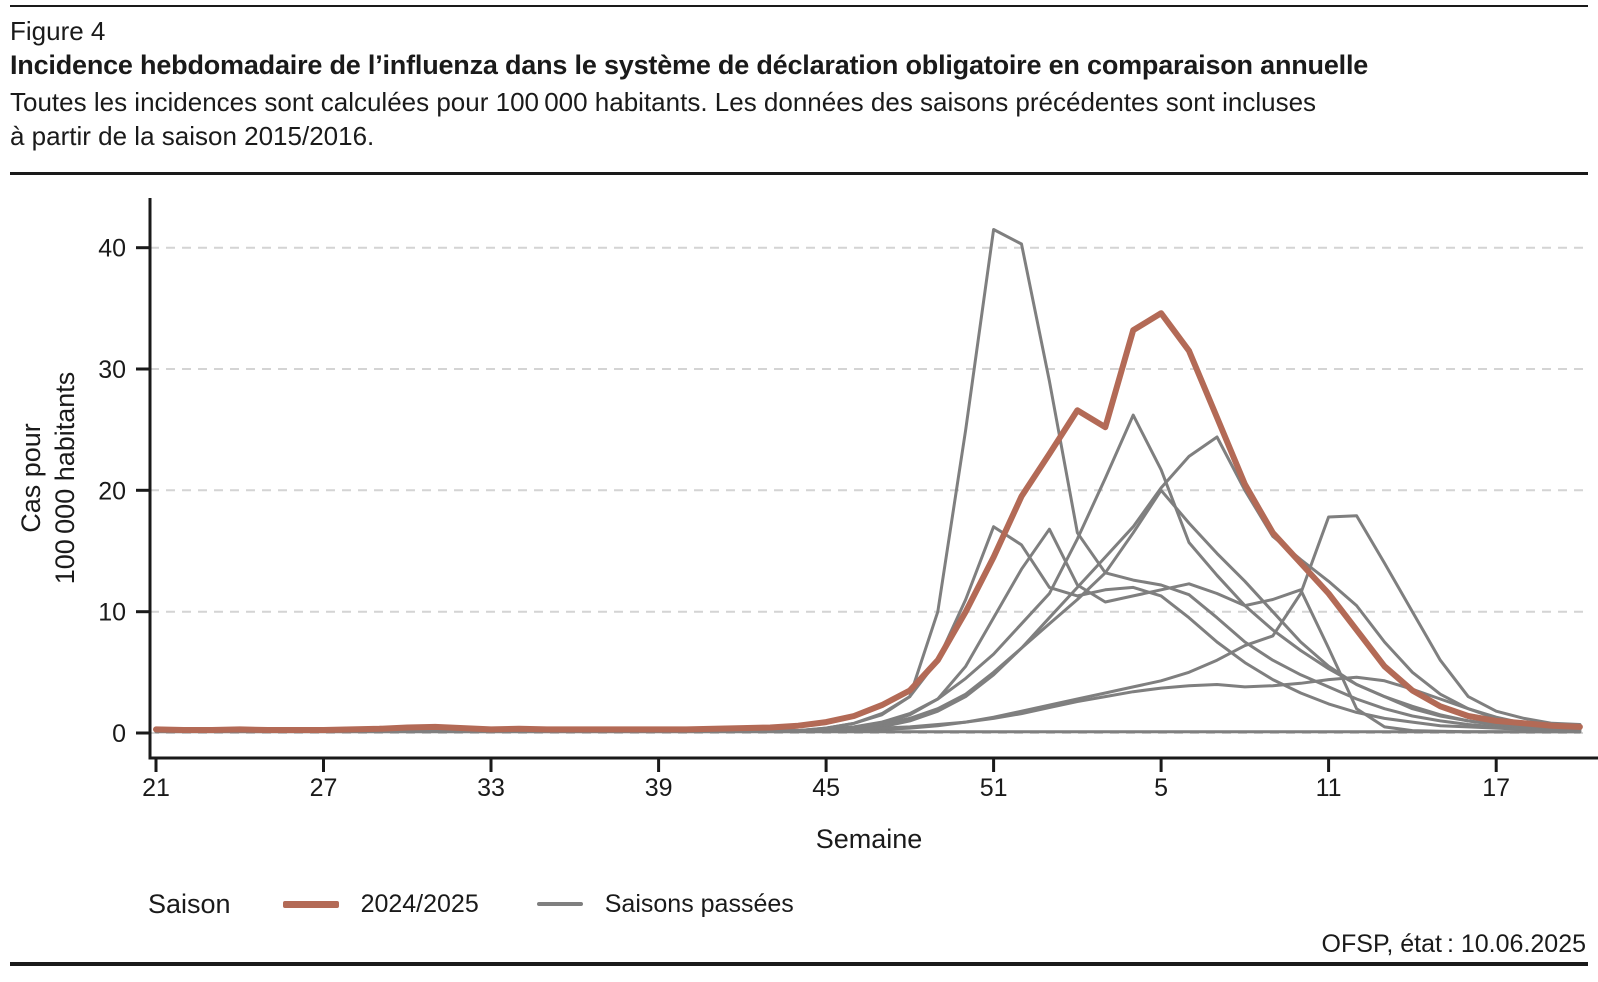 Image resolution: width=1598 pixels, height=982 pixels. What do you see at coordinates (994, 788) in the screenshot?
I see `x-tick-label-51: 51` at bounding box center [994, 788].